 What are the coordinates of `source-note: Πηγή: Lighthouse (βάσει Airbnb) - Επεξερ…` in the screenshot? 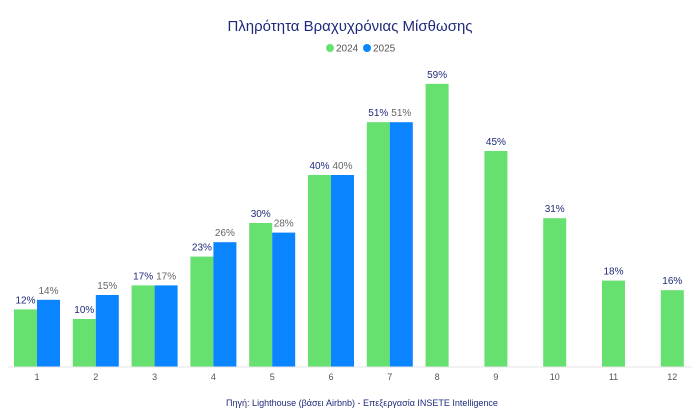 It's located at (362, 403).